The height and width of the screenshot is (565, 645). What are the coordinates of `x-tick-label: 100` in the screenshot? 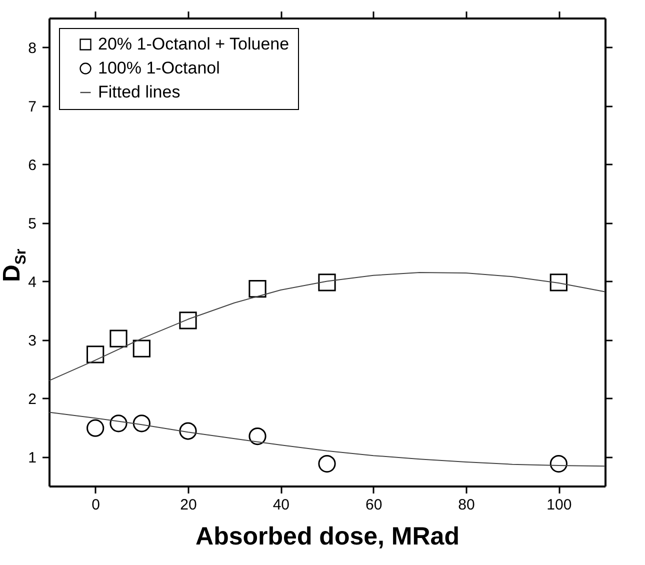 It's located at (559, 505).